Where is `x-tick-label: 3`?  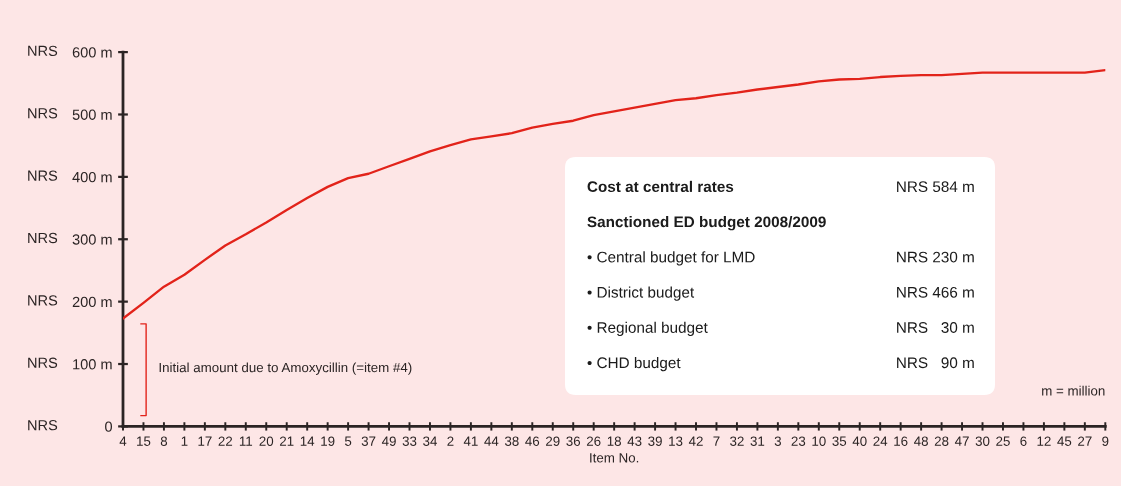 x-tick-label: 3 is located at coordinates (777, 441).